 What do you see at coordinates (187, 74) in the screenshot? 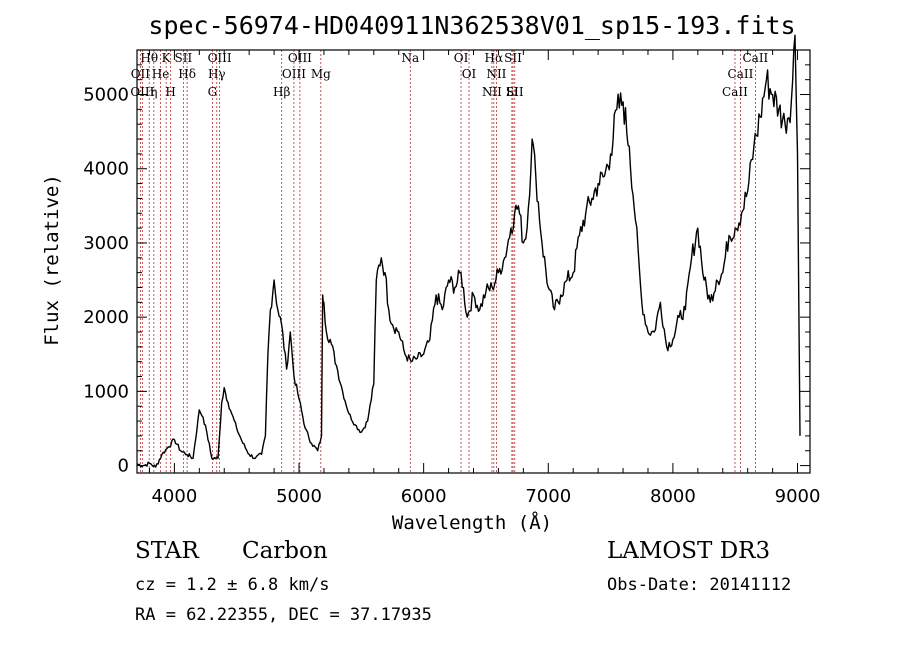
I see `line-marker-label: Hδ` at bounding box center [187, 74].